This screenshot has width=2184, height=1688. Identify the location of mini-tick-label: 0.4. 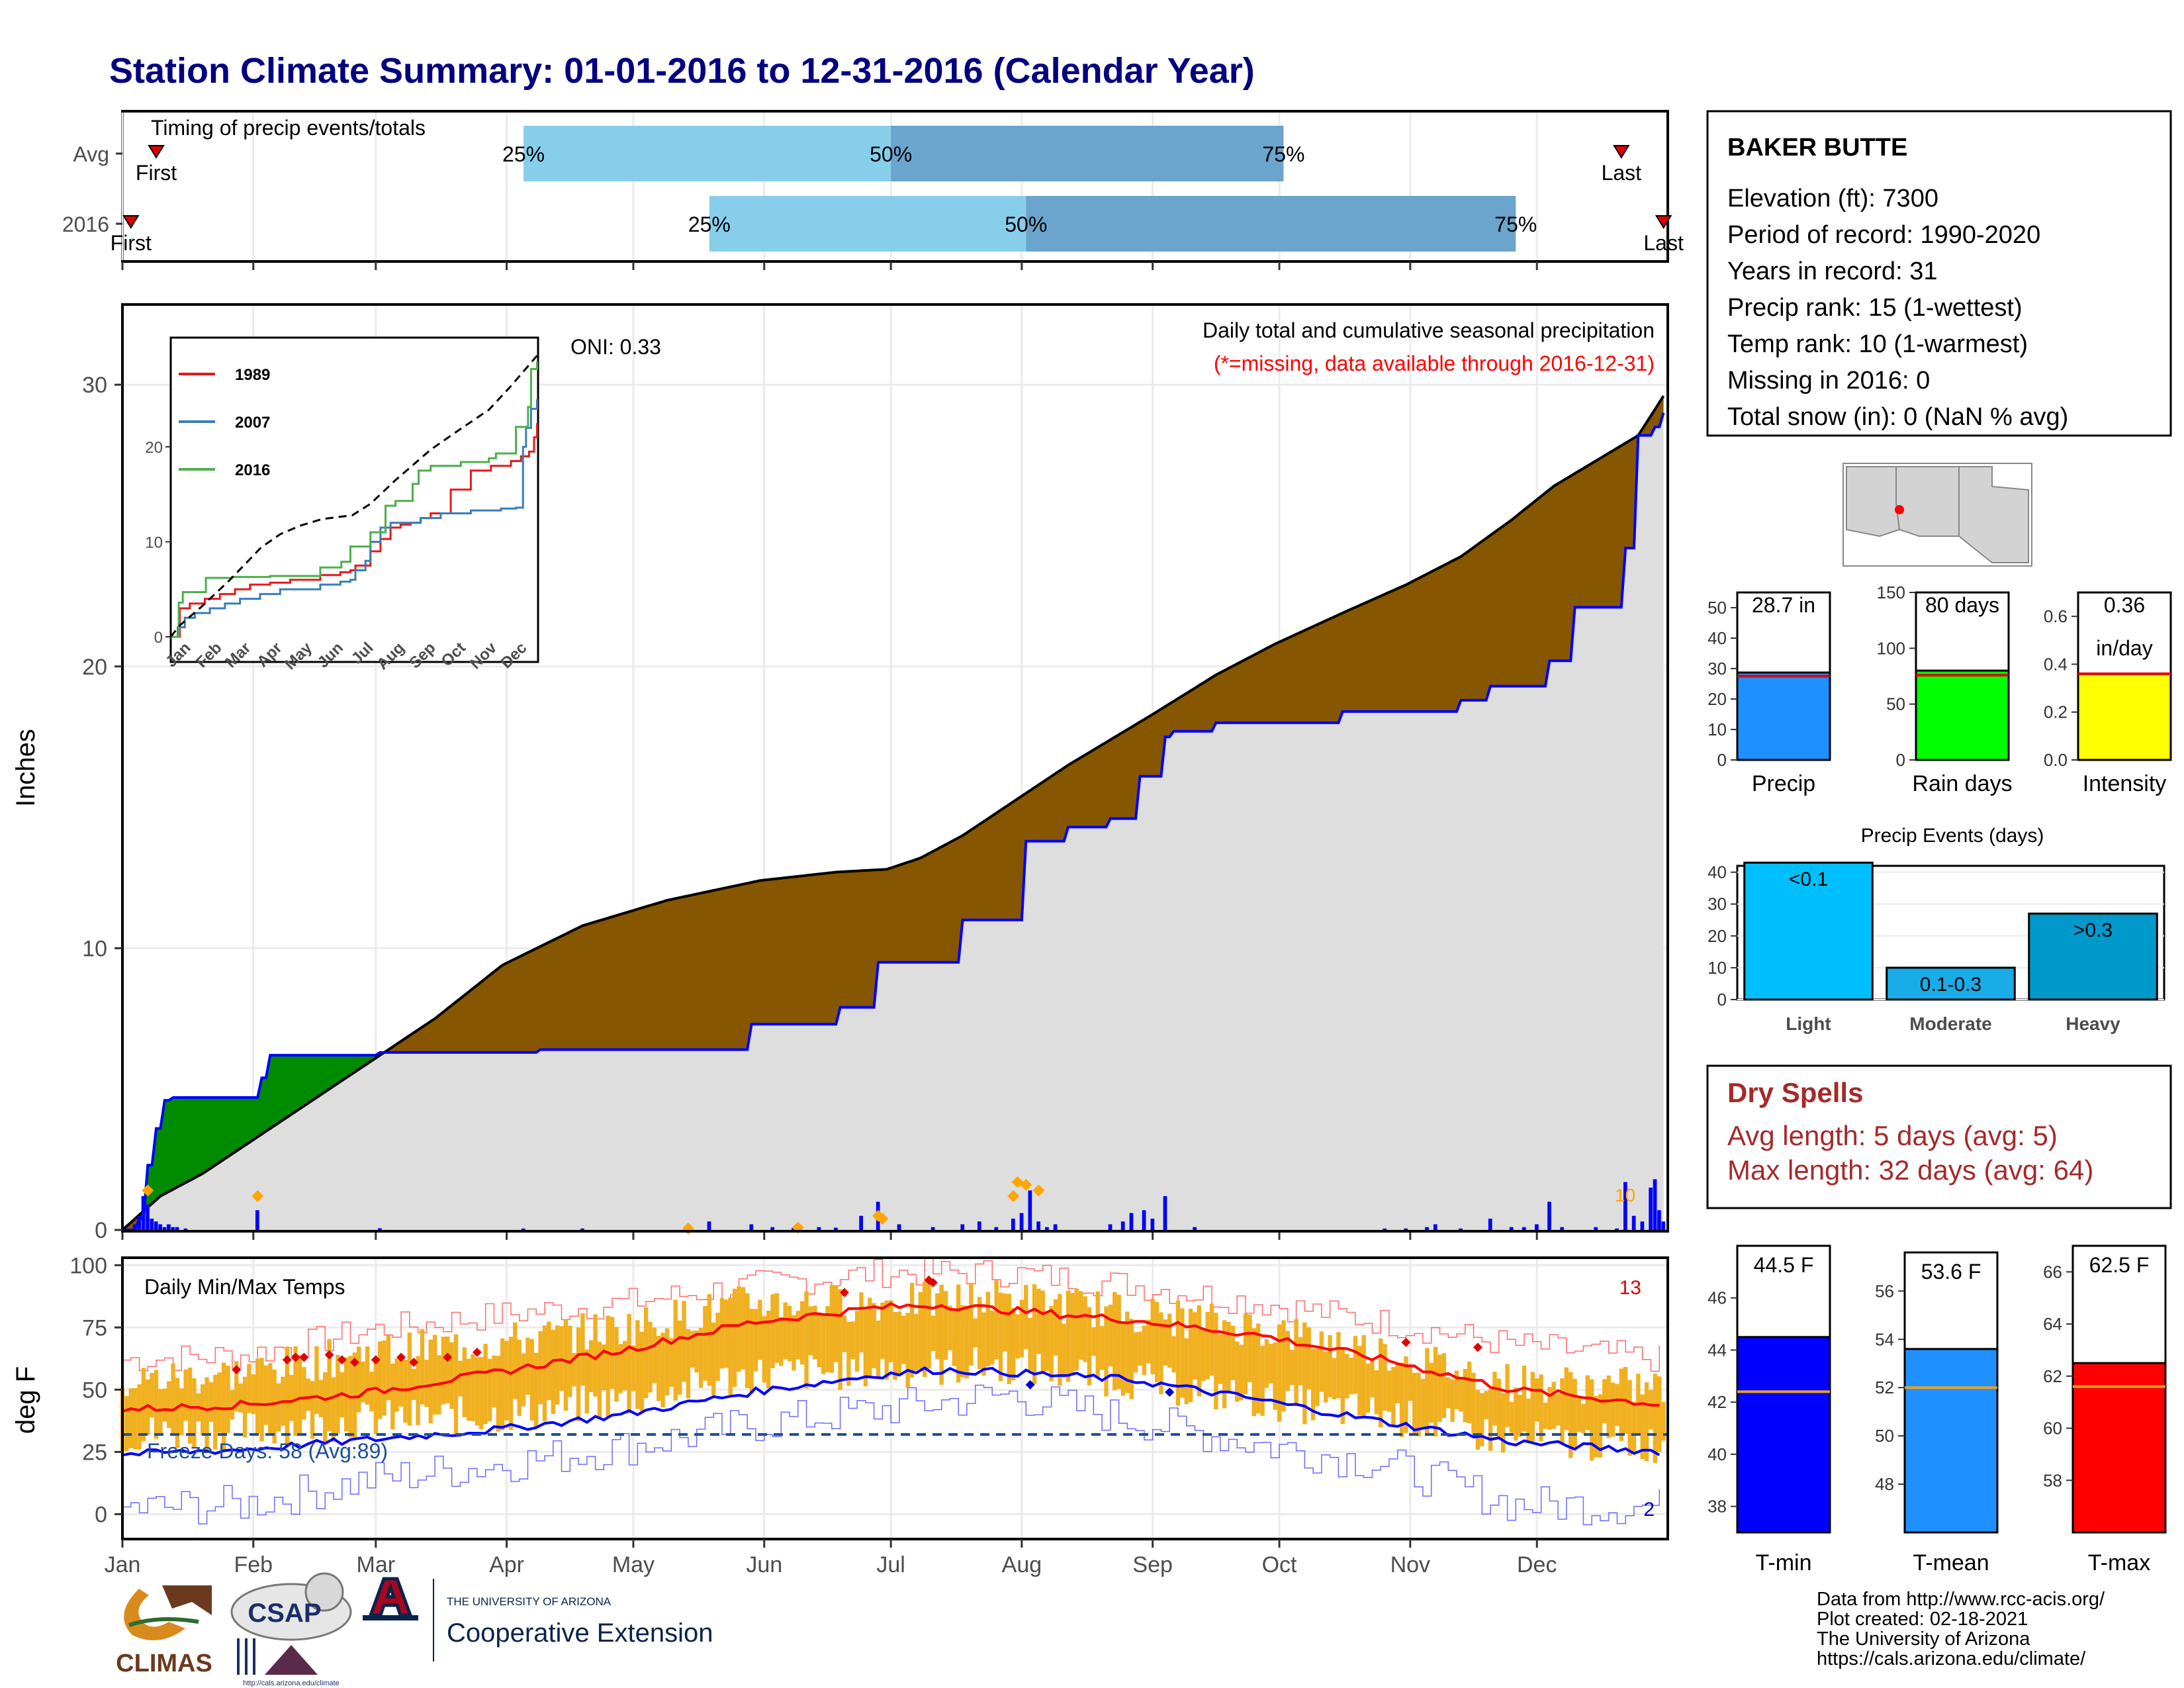
(2056, 664).